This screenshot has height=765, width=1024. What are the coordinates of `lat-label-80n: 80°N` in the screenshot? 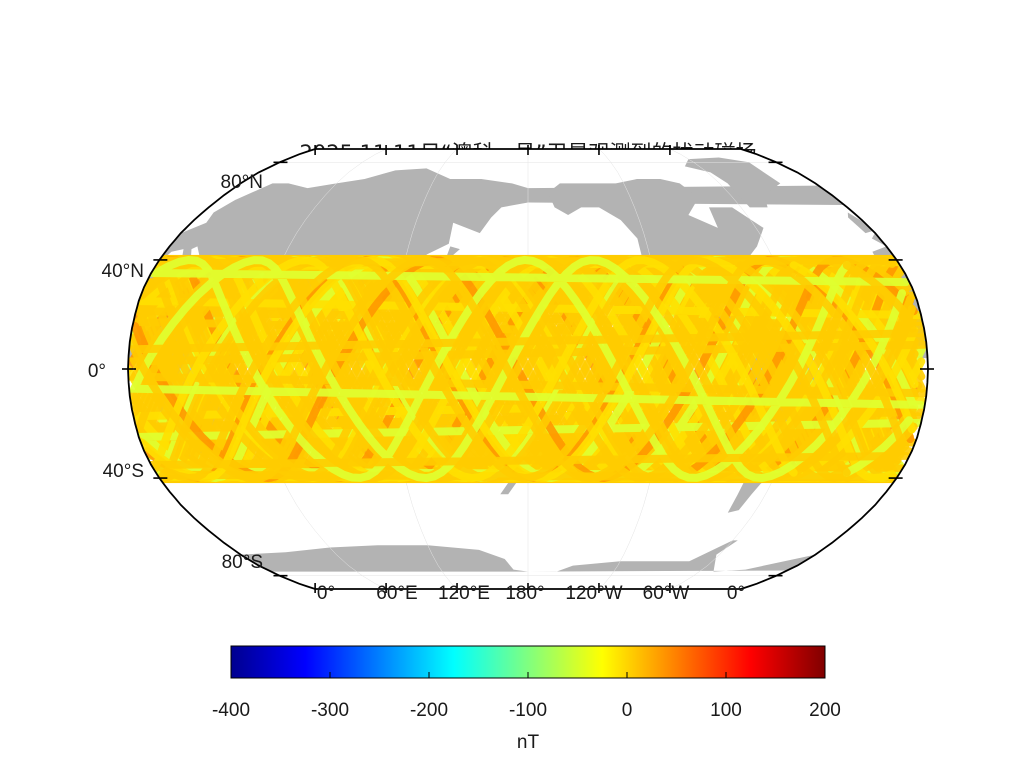 It's located at (242, 182).